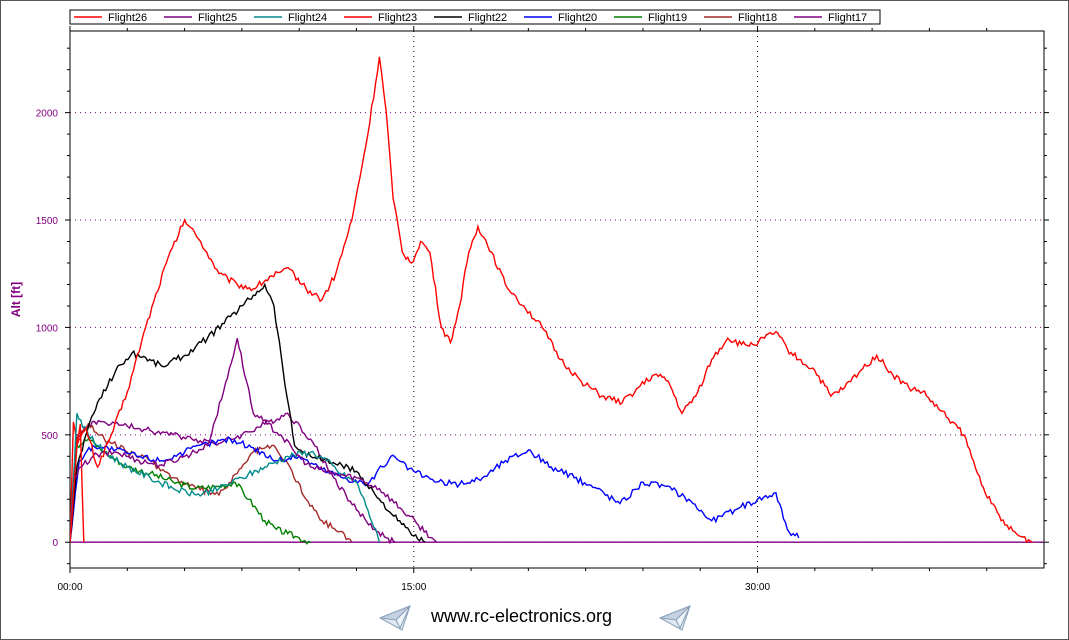 The height and width of the screenshot is (640, 1069). I want to click on footer: www.rc-electronics.org, so click(534, 618).